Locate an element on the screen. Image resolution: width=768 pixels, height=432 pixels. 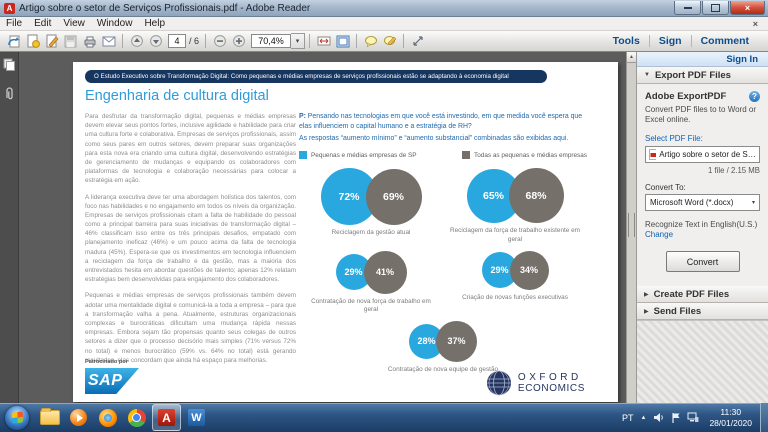
volume-button is located at coordinates (659, 417).